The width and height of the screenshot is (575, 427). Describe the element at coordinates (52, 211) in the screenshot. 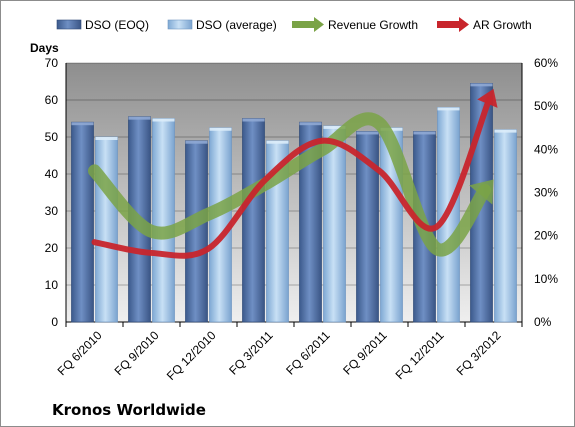

I see `y-tick-label: 30` at that location.